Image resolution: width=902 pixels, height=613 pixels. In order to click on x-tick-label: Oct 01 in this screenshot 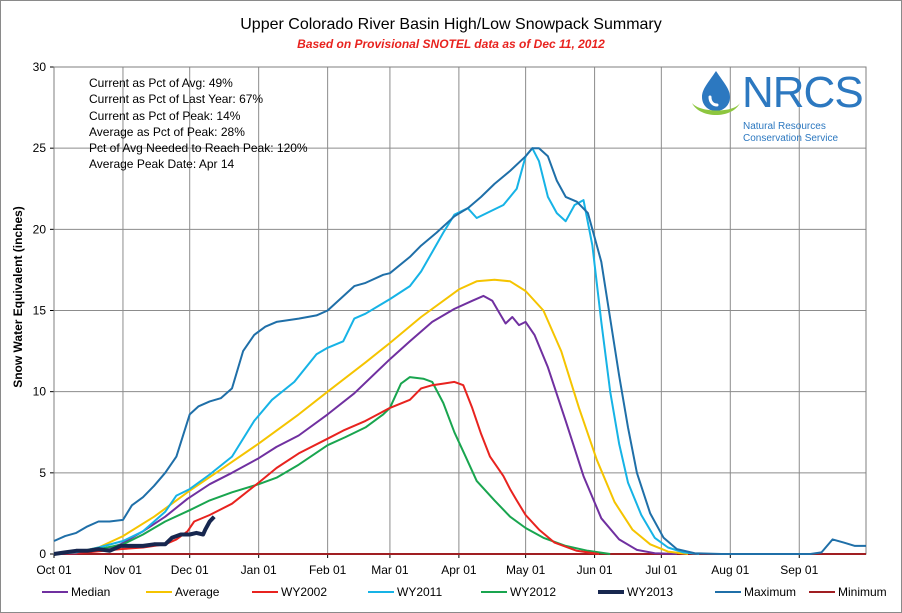, I will do `click(54, 570)`.